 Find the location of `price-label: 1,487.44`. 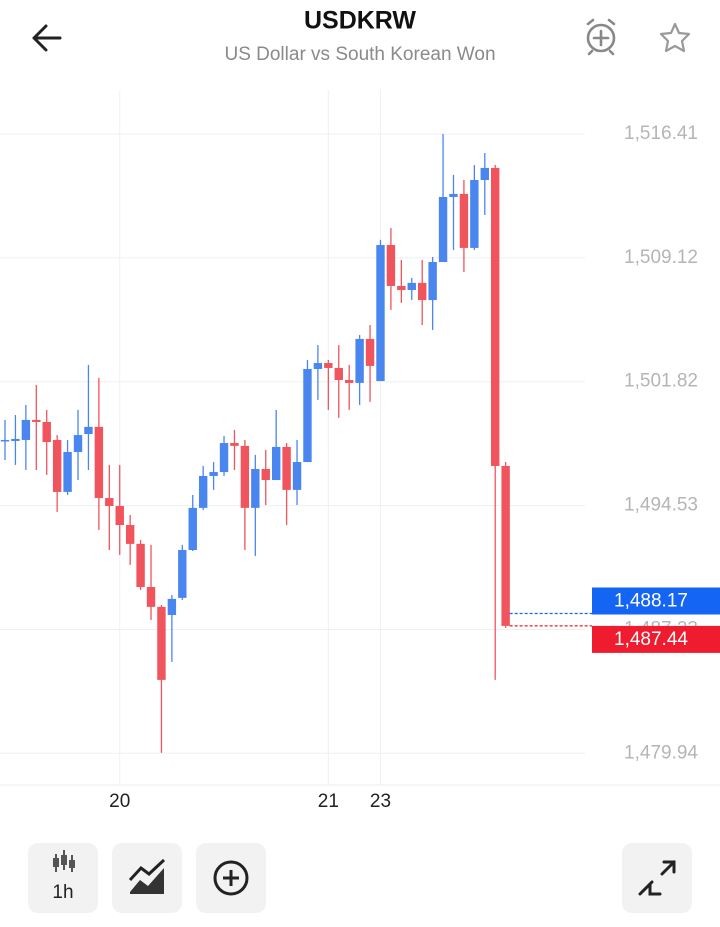

price-label: 1,487.44 is located at coordinates (651, 639).